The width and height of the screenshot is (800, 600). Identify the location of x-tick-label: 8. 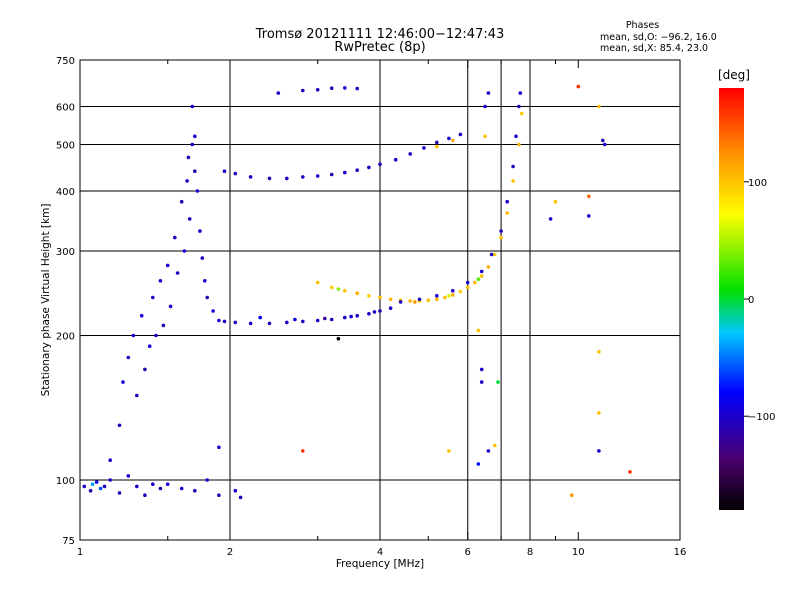
(530, 552).